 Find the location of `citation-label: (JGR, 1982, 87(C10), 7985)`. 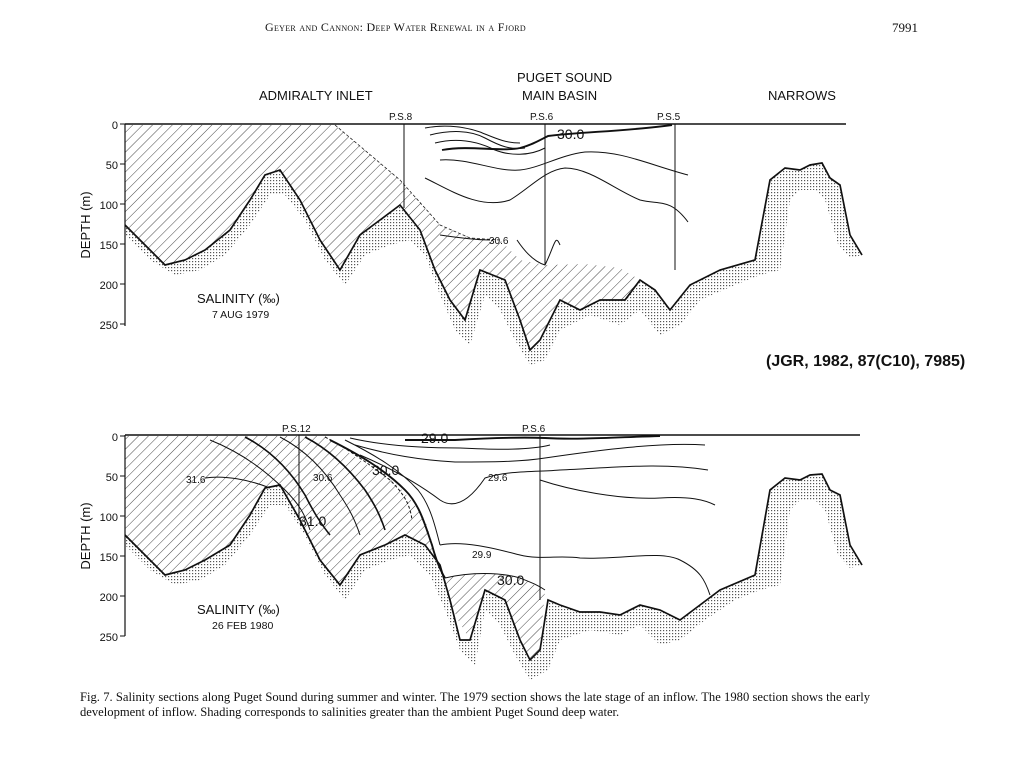

citation-label: (JGR, 1982, 87(C10), 7985) is located at coordinates (866, 361).